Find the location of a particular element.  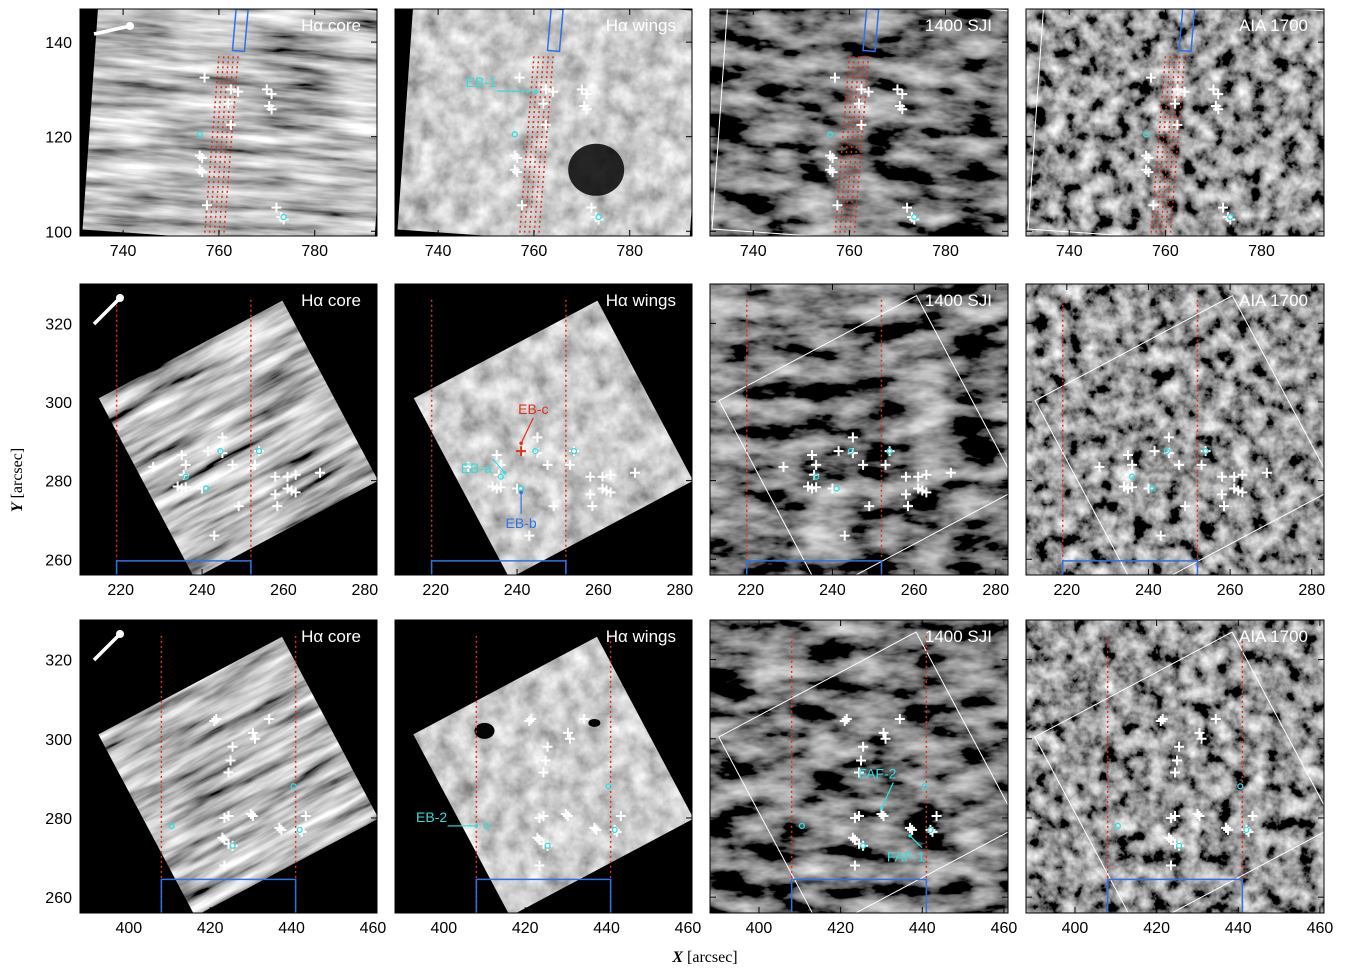

annotation-arrowhead is located at coordinates (910, 835).